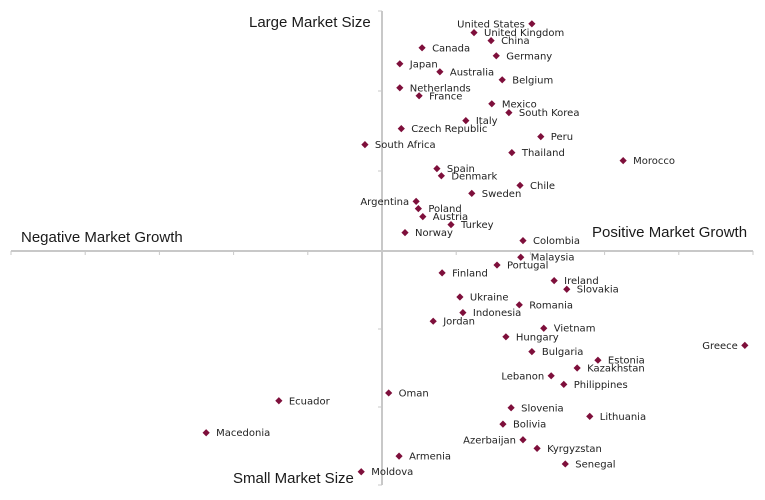  What do you see at coordinates (491, 24) in the screenshot?
I see `point-label: United States` at bounding box center [491, 24].